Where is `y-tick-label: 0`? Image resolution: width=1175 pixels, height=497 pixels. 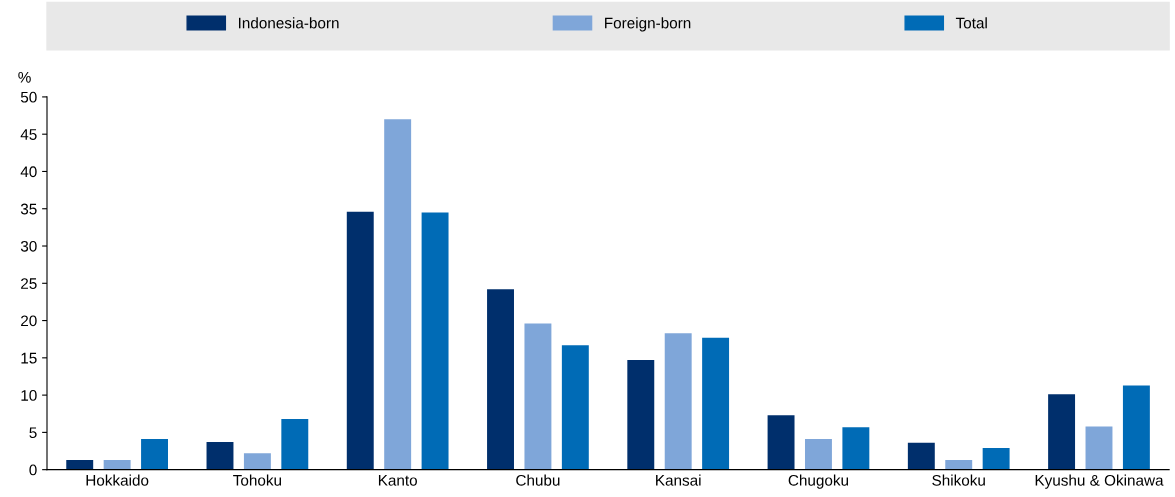 y-tick-label: 0 is located at coordinates (33, 470).